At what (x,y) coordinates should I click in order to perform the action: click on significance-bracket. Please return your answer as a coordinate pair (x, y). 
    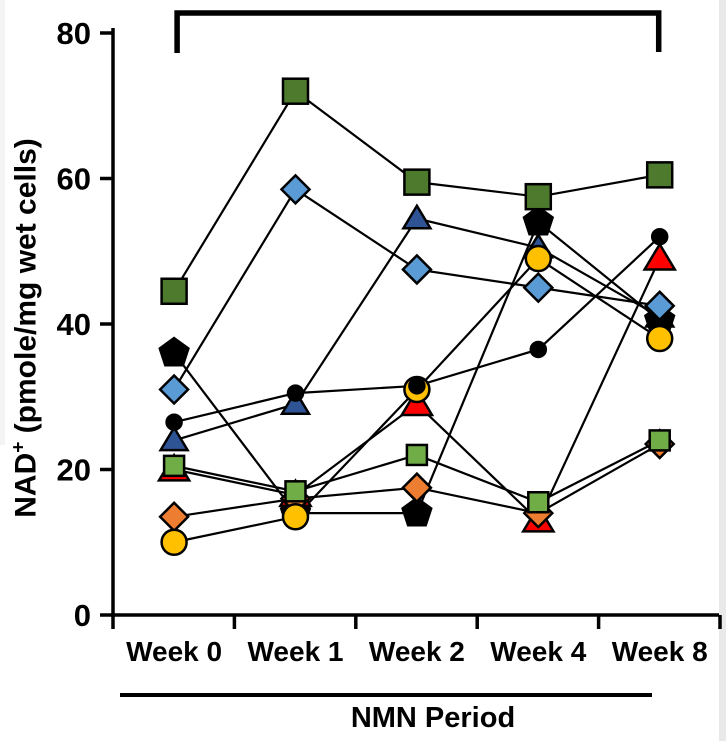
    Looking at the image, I should click on (418, 31).